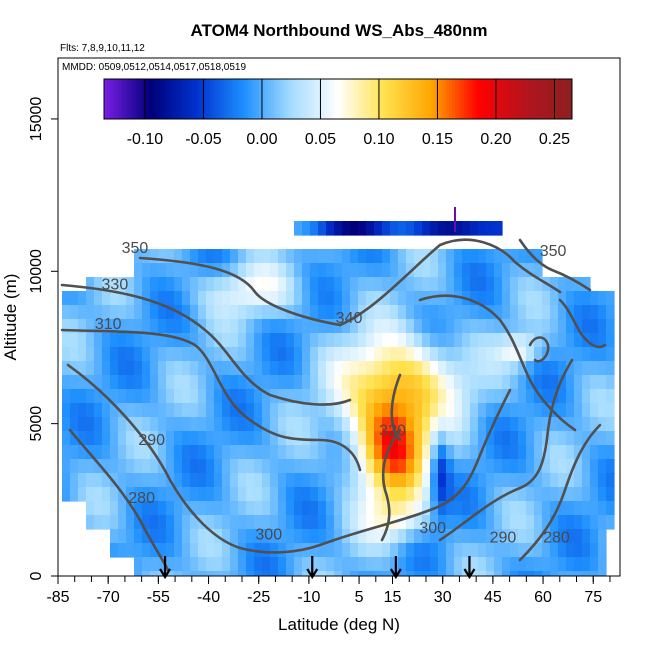 This screenshot has width=650, height=650. What do you see at coordinates (543, 597) in the screenshot?
I see `x-tick-label: 60` at bounding box center [543, 597].